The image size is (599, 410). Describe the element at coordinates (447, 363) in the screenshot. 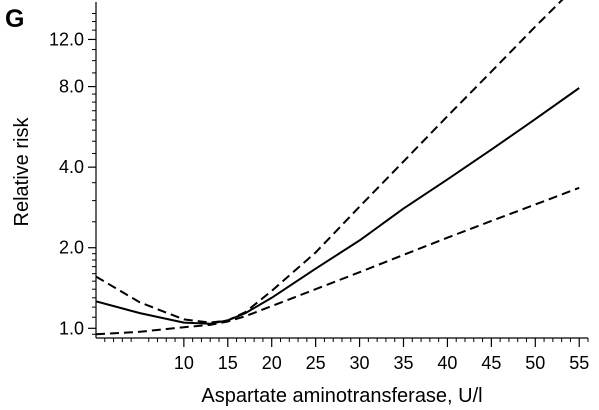

I see `x-tick-label: 40` at that location.